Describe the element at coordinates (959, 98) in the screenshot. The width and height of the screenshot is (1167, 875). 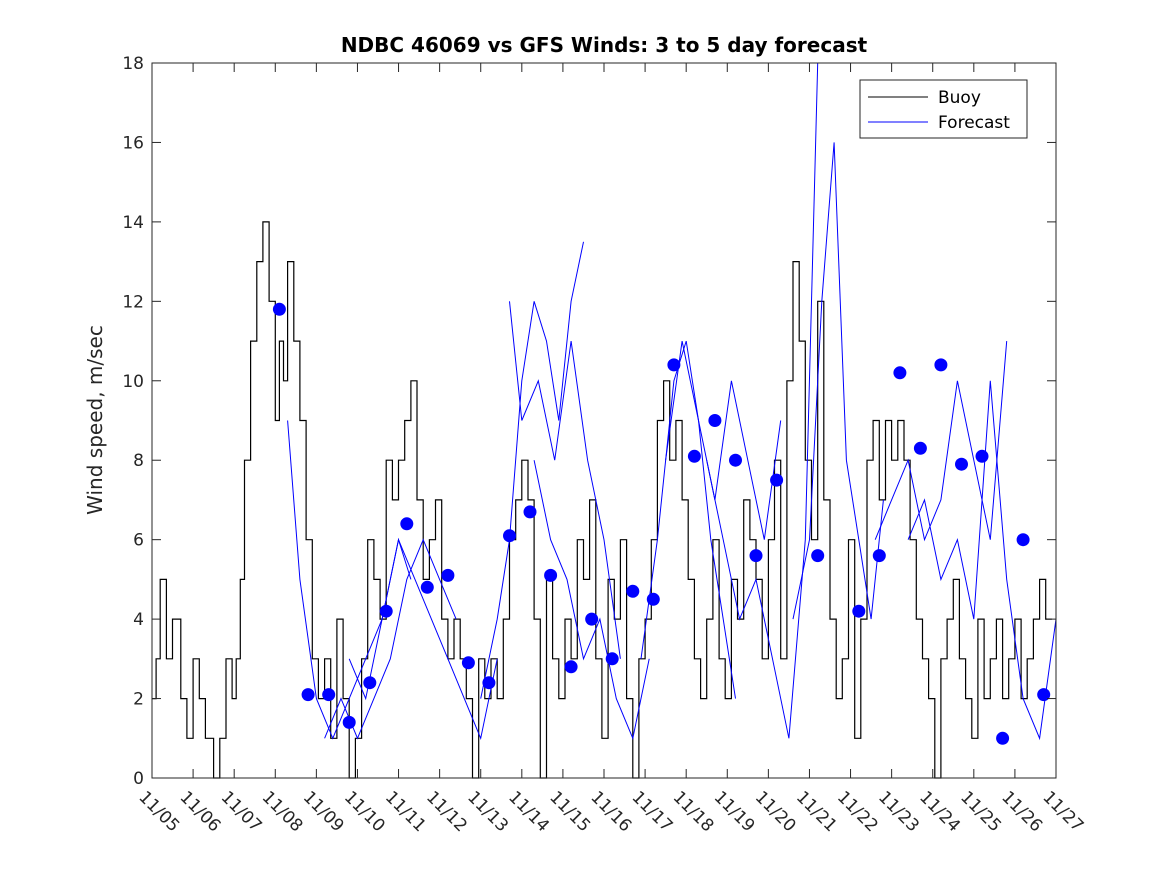
I see `legend-label-buoy: Buoy` at that location.